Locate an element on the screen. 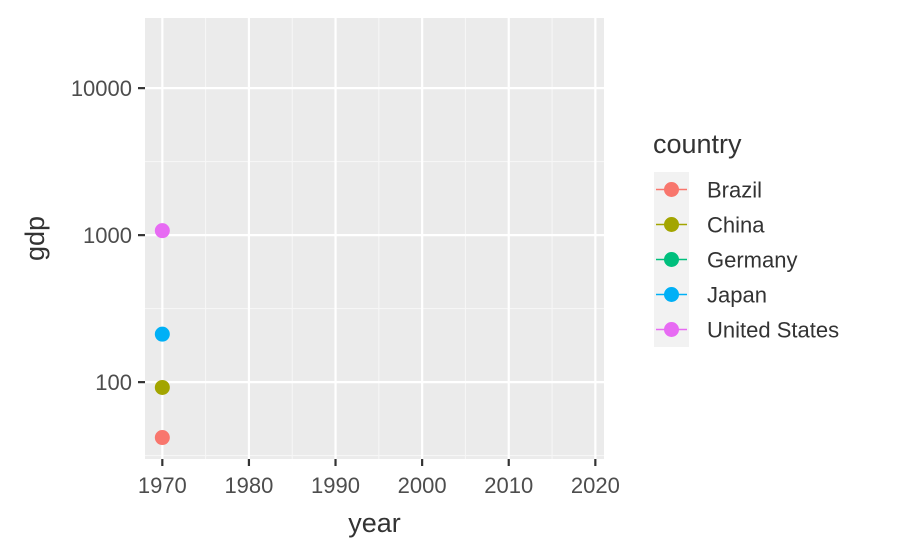  x-axis: 1970 1980 1990 2000 2010 2020 is located at coordinates (379, 478).